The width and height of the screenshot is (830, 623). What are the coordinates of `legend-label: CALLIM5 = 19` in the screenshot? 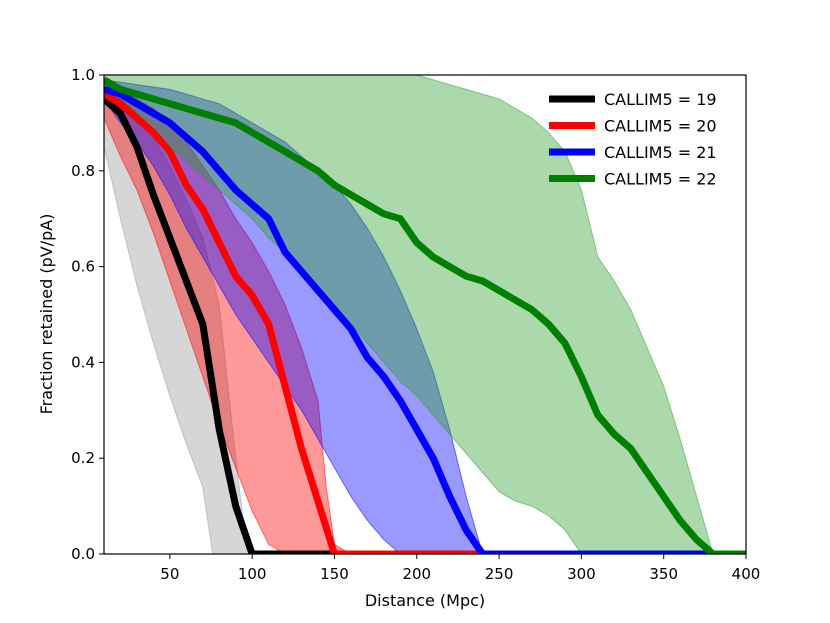 It's located at (660, 99).